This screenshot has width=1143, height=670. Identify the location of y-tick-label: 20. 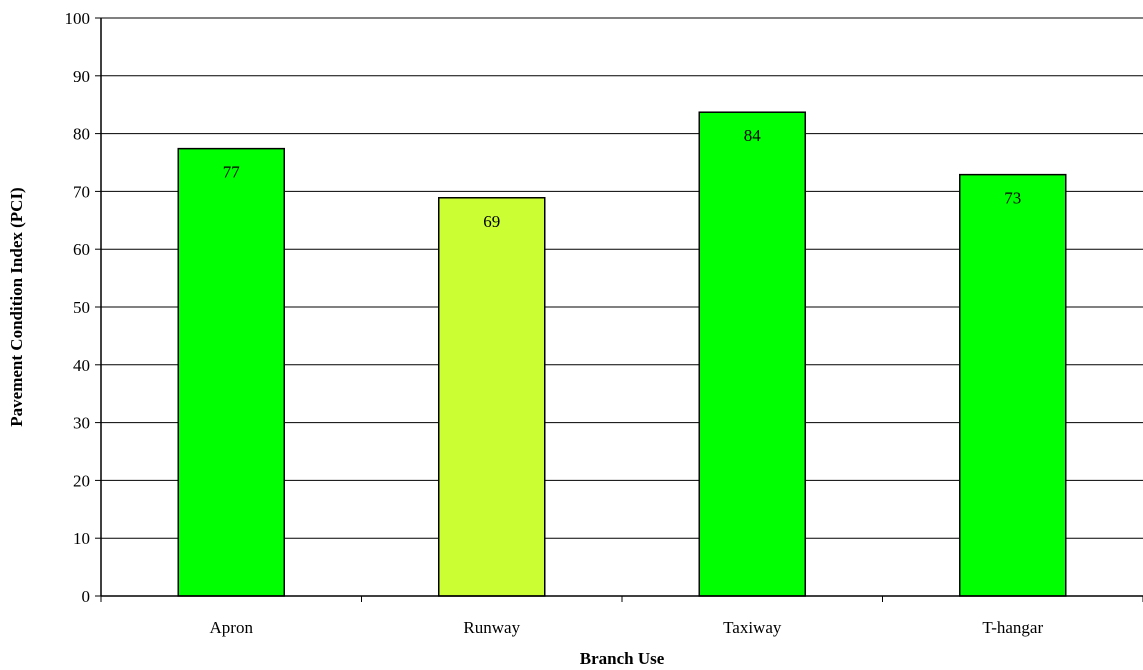
(81, 480).